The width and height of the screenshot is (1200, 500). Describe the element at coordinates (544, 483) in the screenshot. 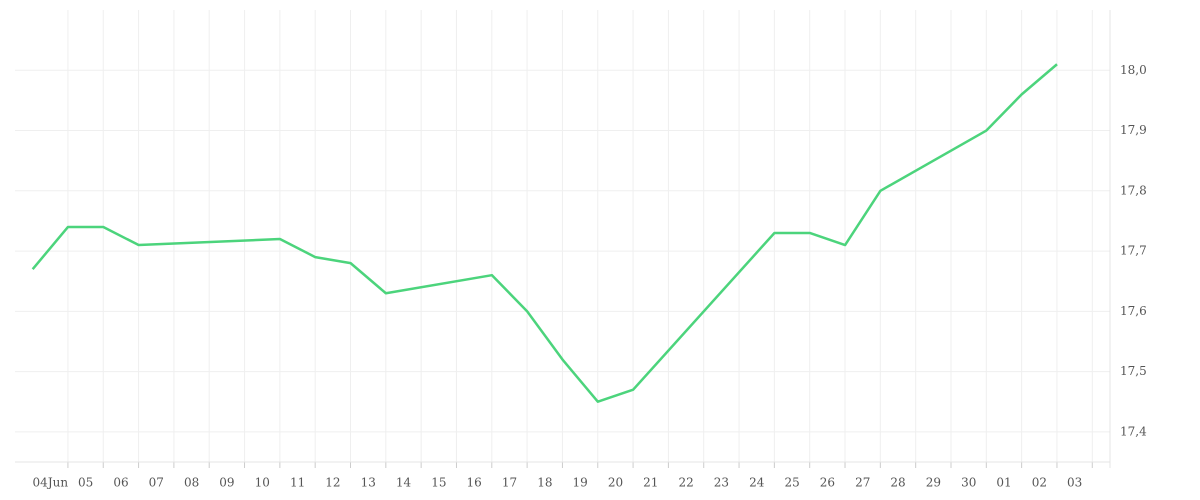

I see `x-tick-label: 18` at that location.